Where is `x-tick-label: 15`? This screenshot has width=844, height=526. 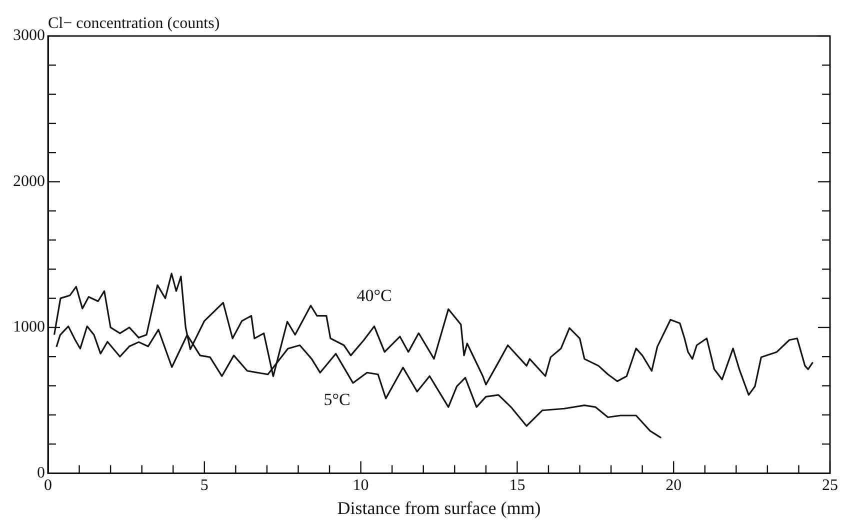 x-tick-label: 15 is located at coordinates (517, 485).